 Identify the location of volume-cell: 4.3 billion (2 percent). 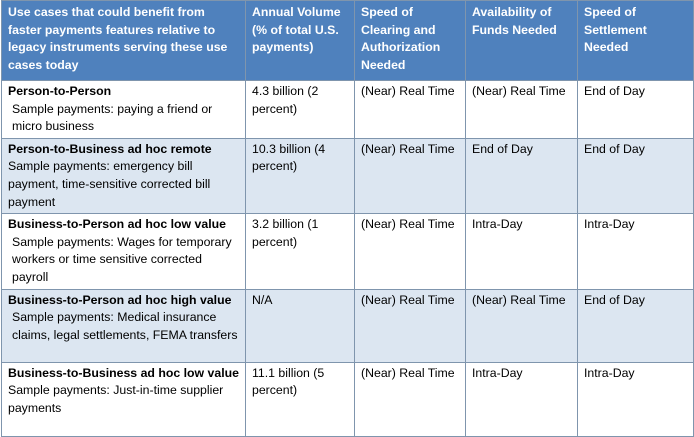
(300, 109).